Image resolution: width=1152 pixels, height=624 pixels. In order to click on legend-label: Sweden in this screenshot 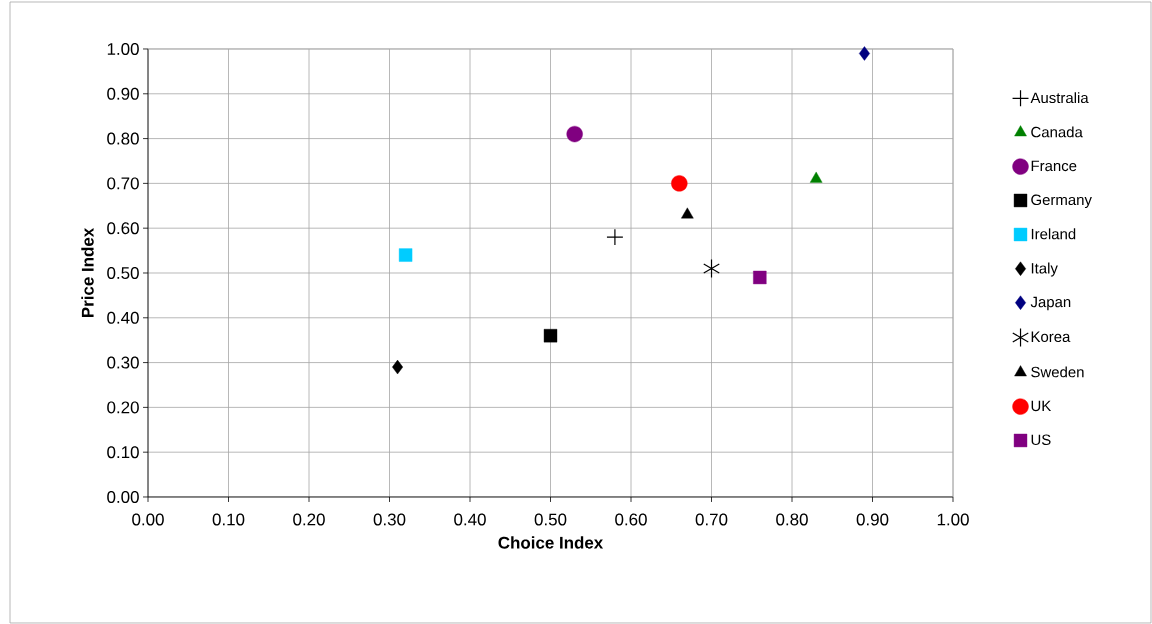, I will do `click(1057, 372)`.